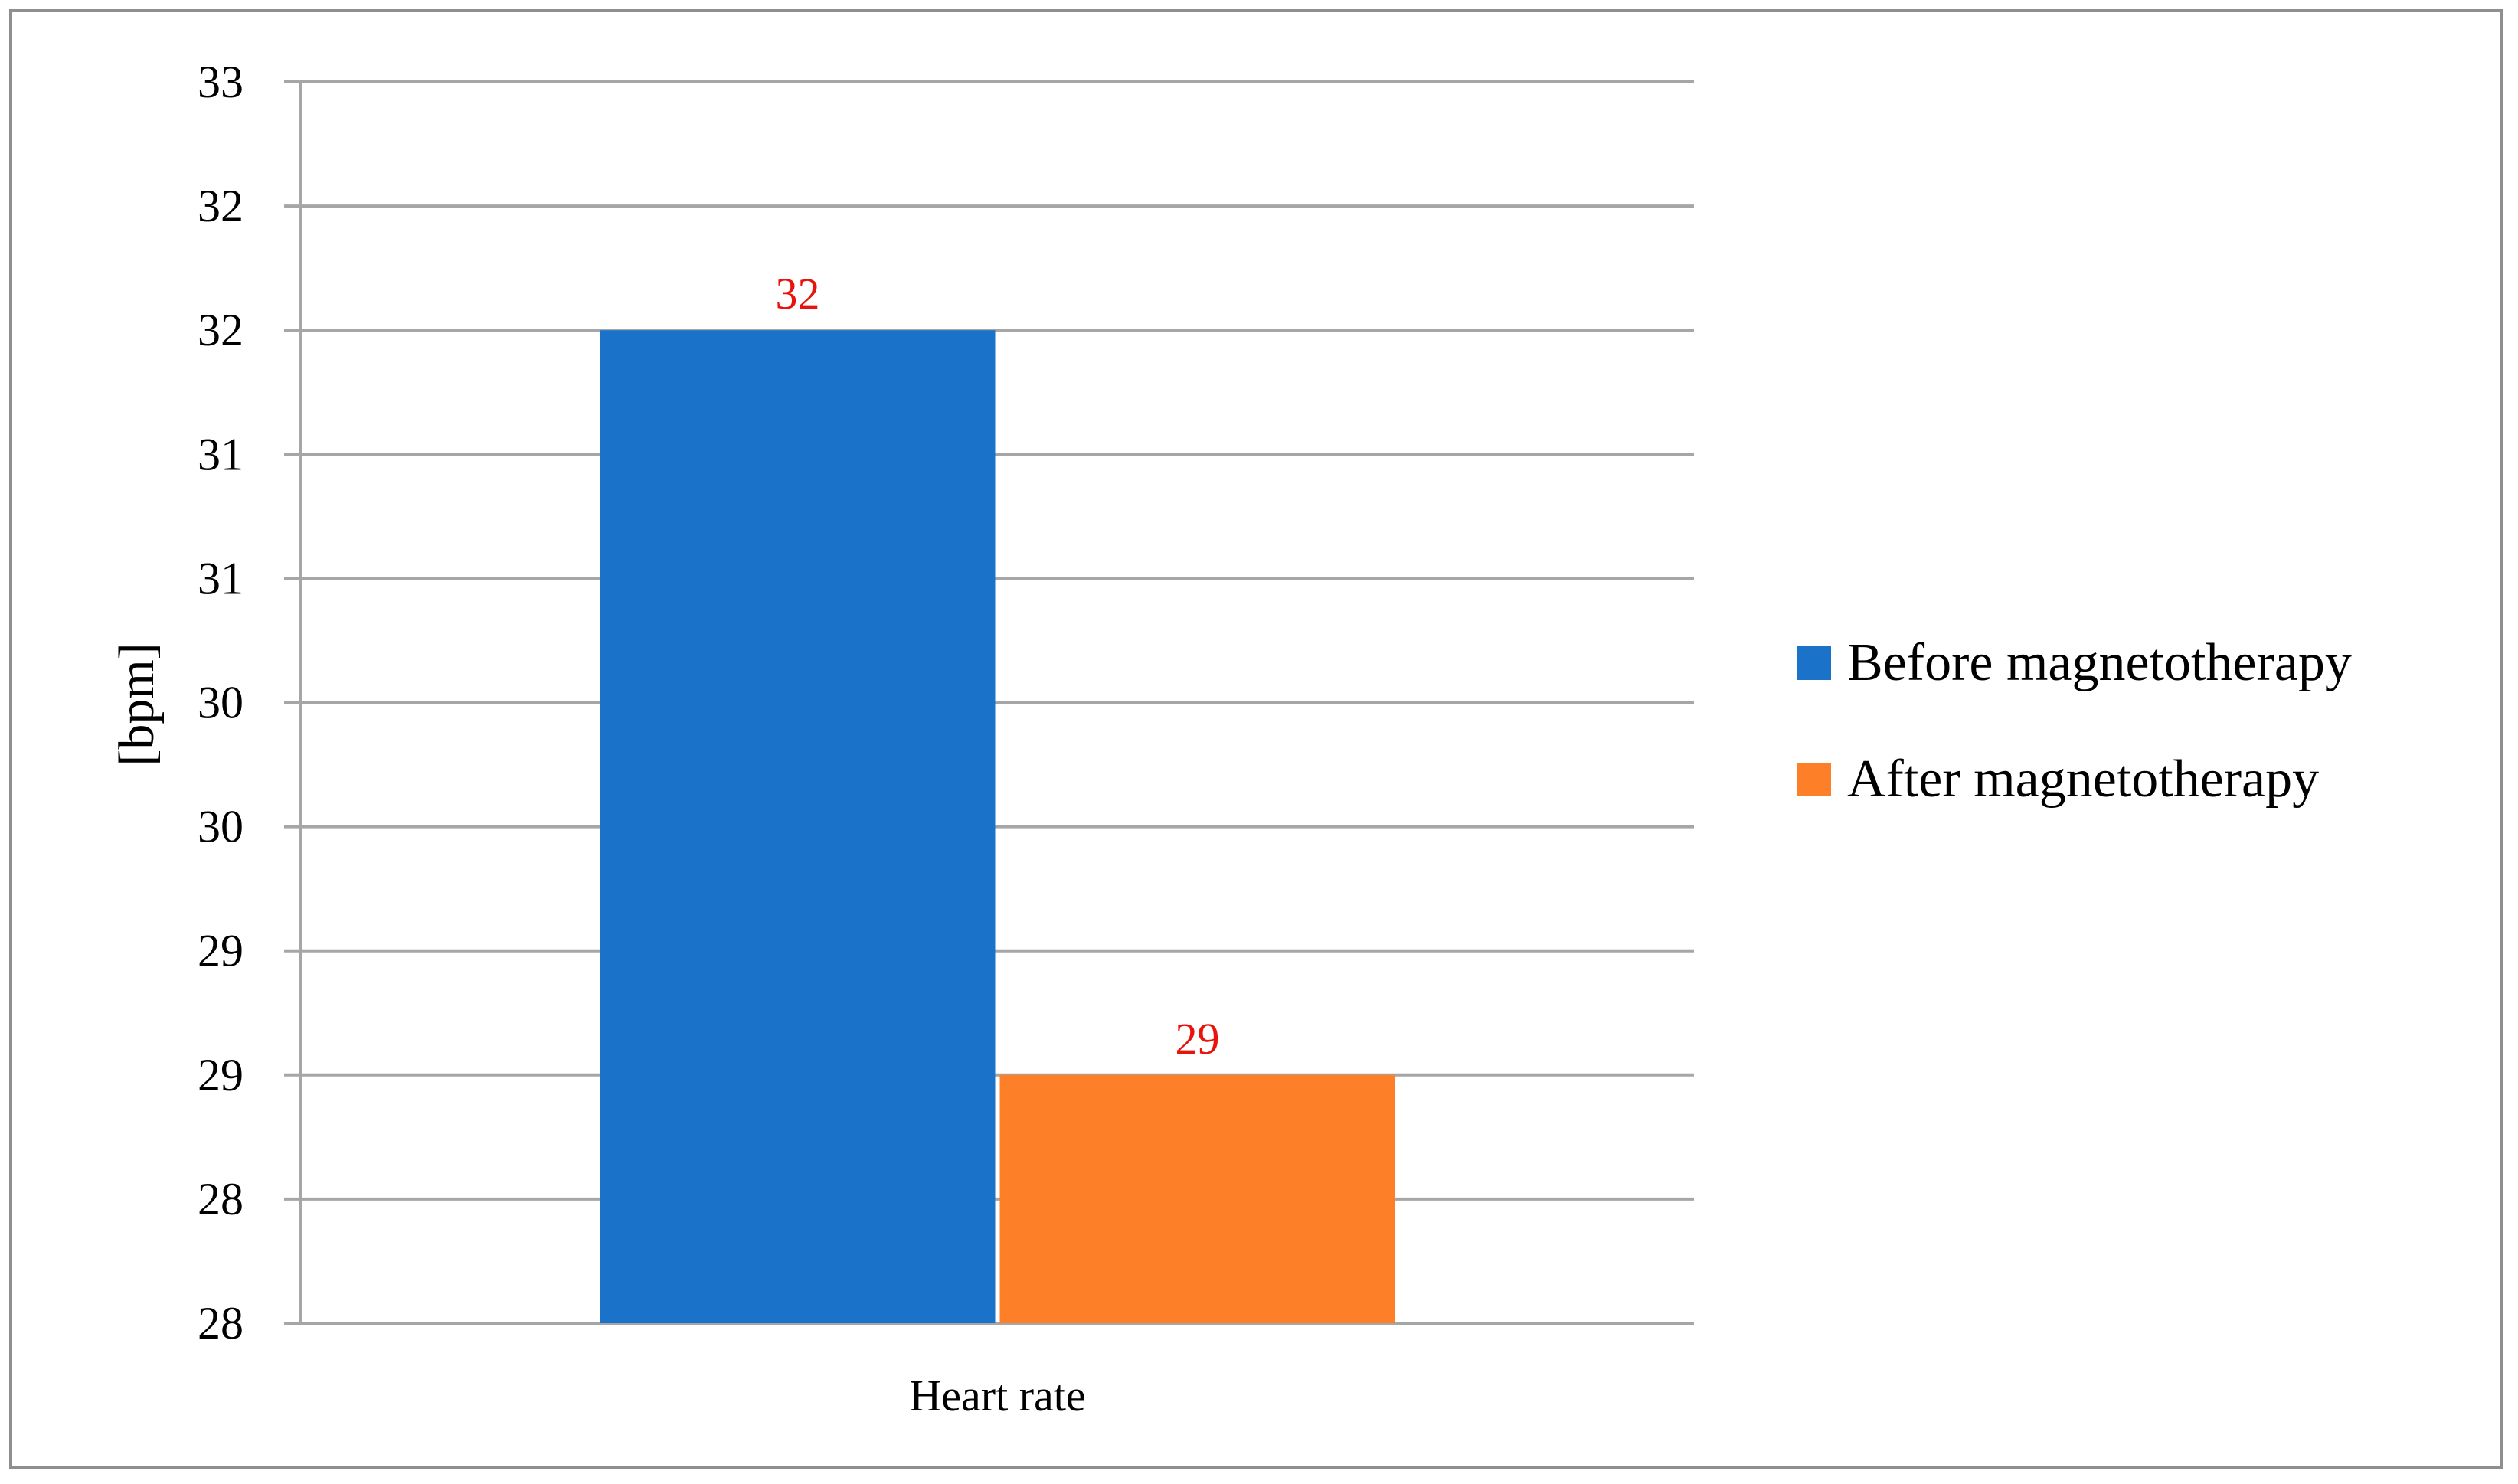 Image resolution: width=2518 pixels, height=1484 pixels. I want to click on y-axis-label: [bpm], so click(137, 704).